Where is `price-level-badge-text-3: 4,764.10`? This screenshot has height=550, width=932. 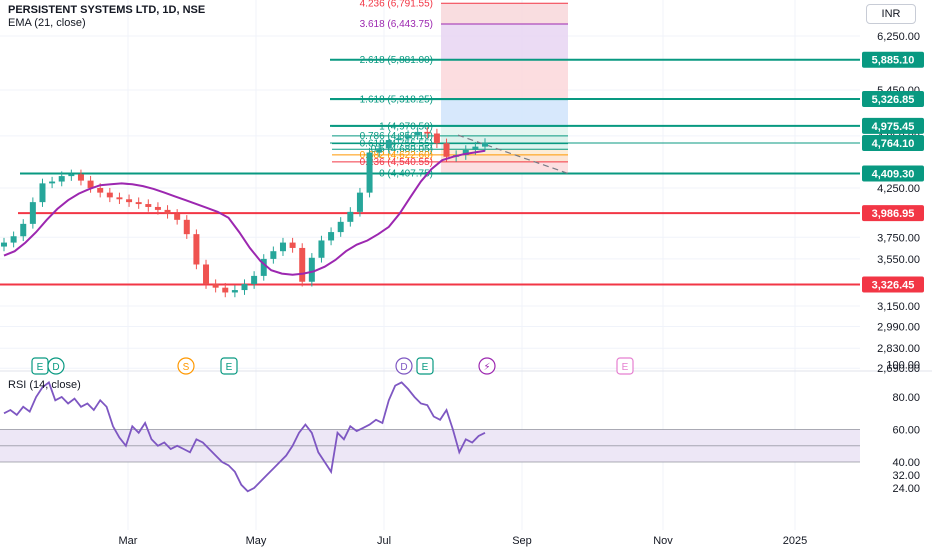
price-level-badge-text-3: 4,764.10 is located at coordinates (893, 144).